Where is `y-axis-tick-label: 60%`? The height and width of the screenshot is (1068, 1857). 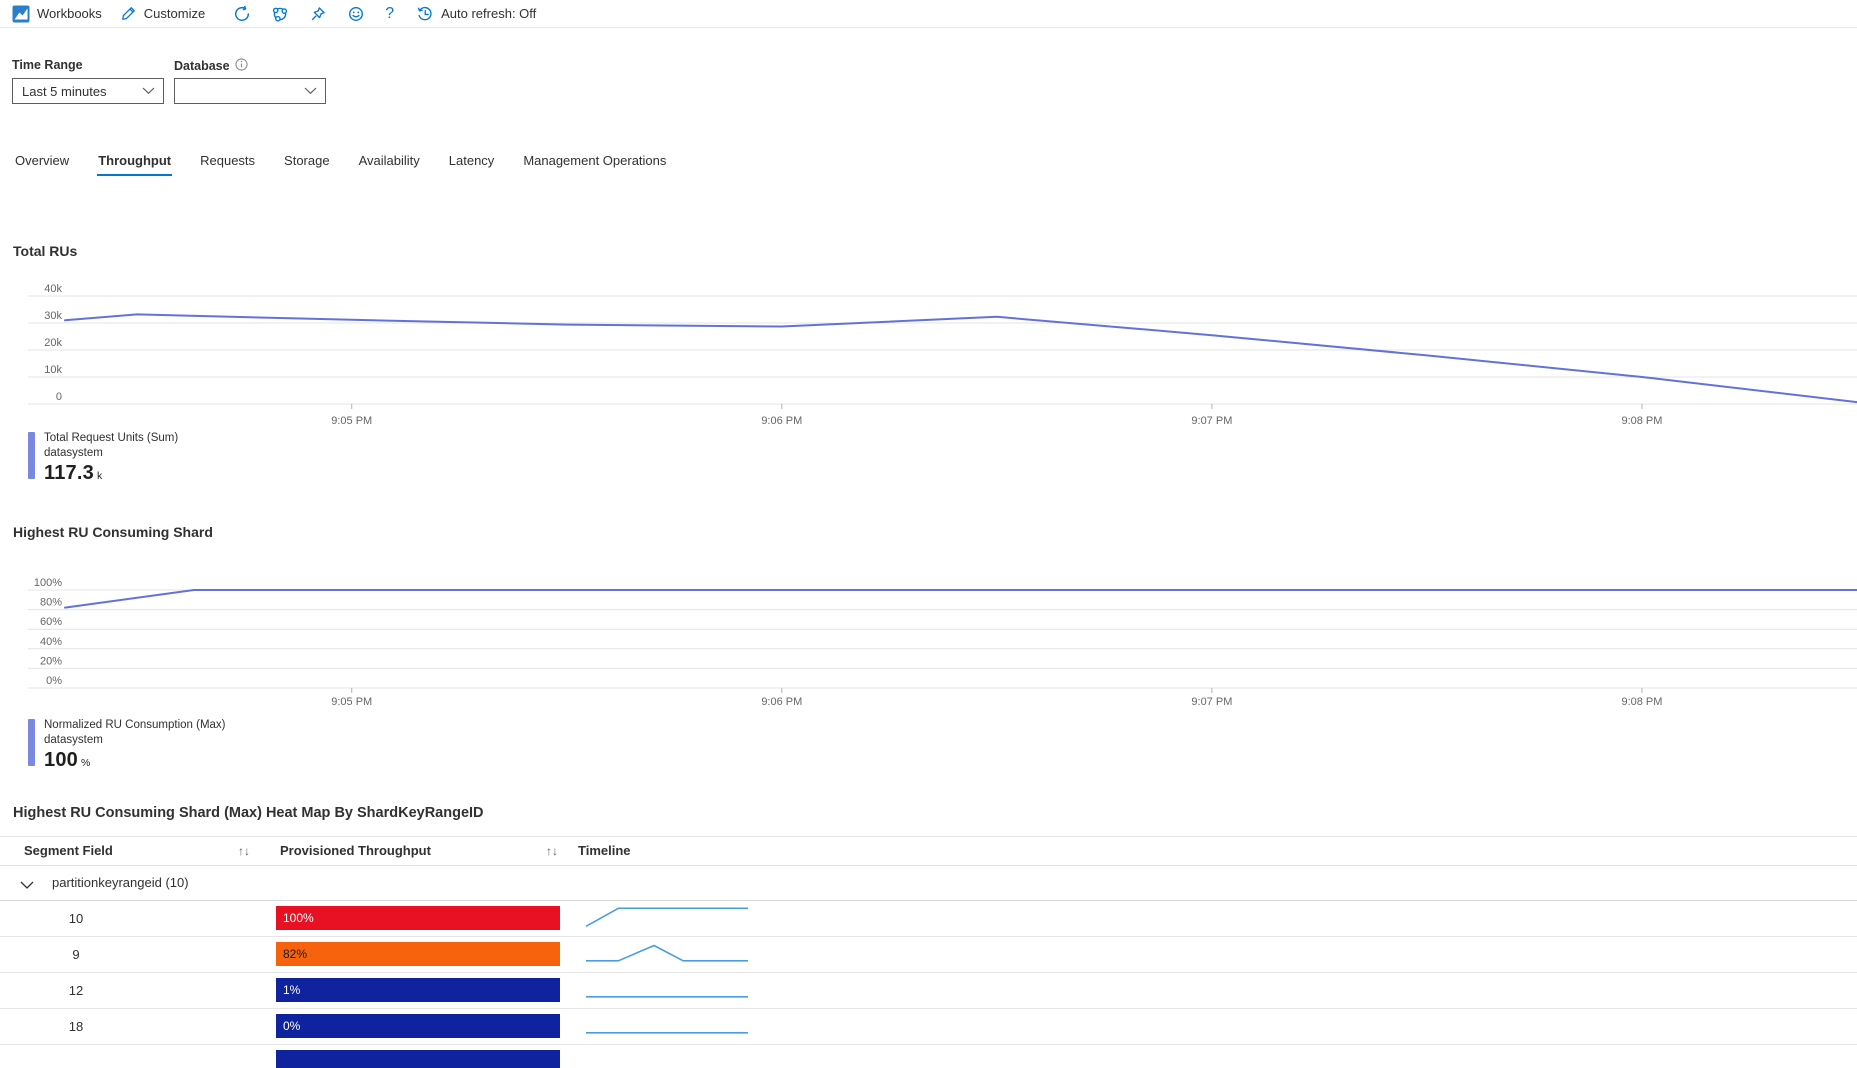
y-axis-tick-label: 60% is located at coordinates (51, 622).